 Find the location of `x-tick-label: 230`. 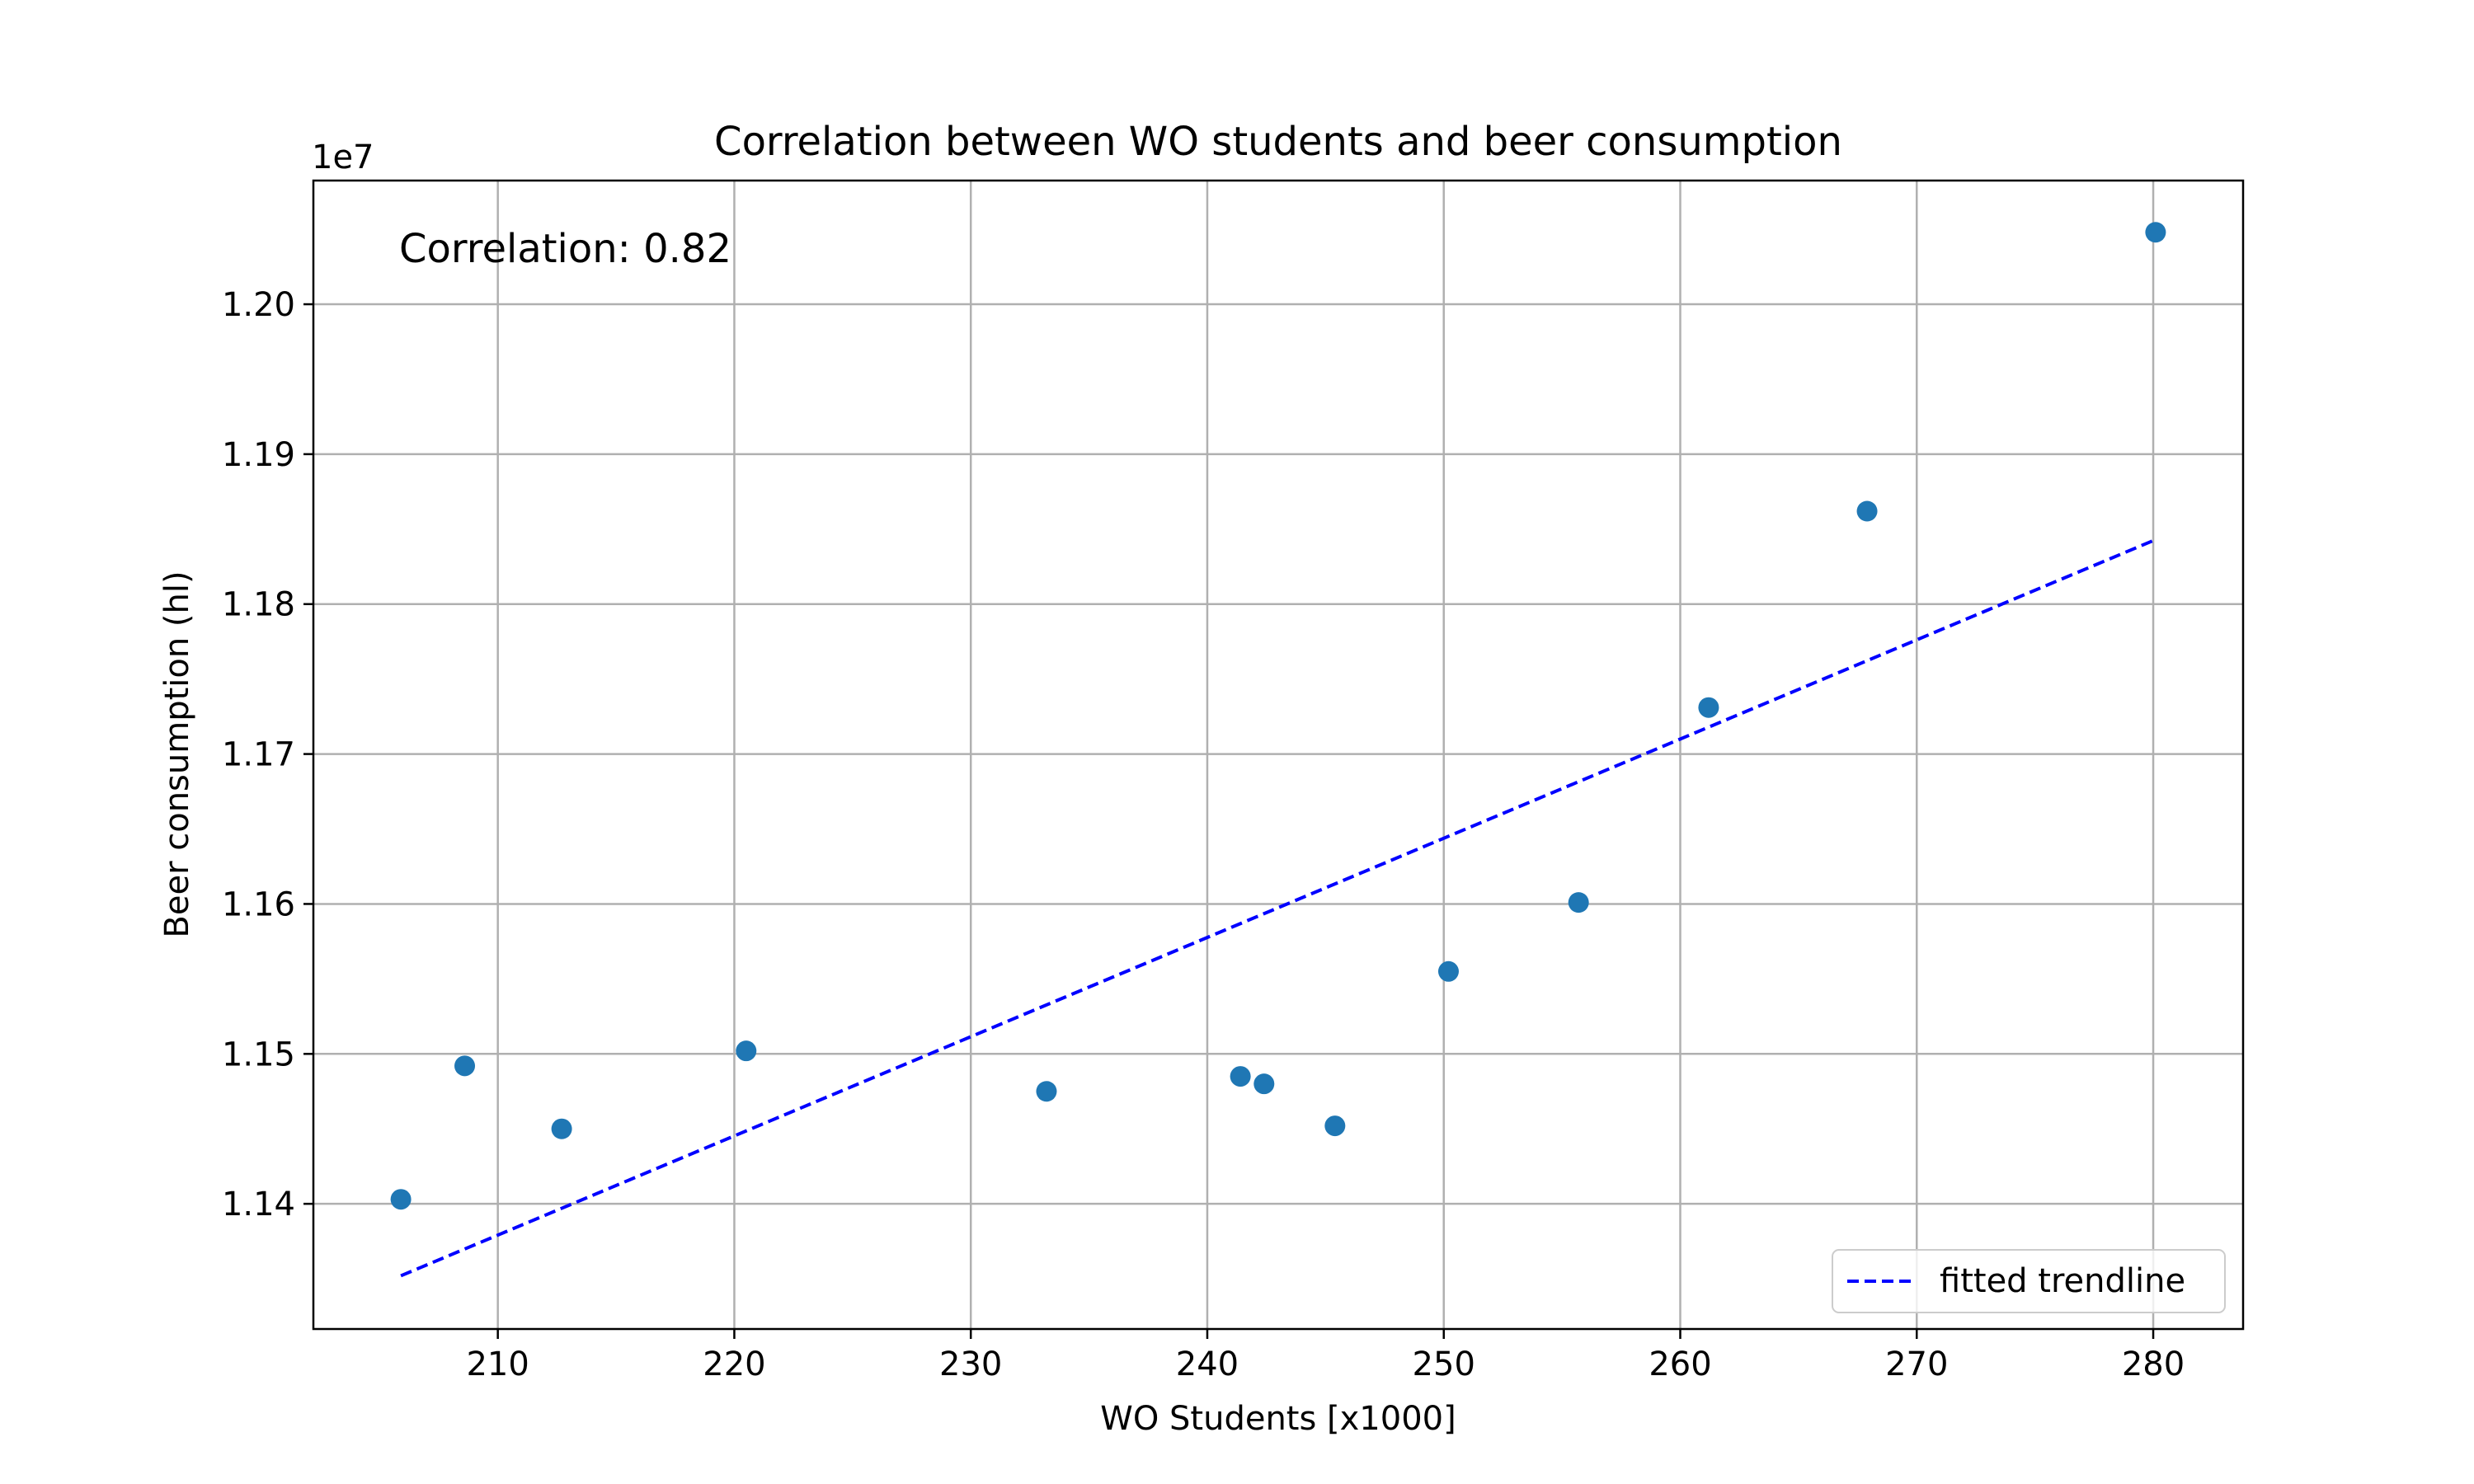

x-tick-label: 230 is located at coordinates (970, 1364).